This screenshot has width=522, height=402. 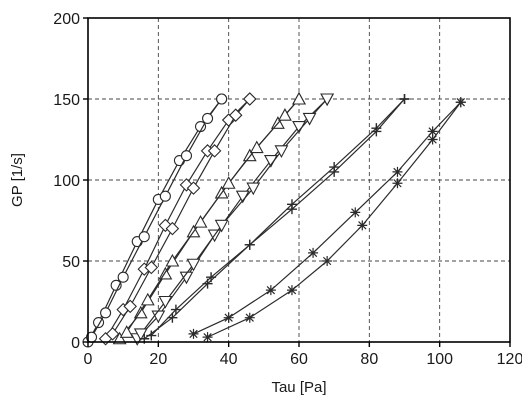 I want to click on x-axis-title: Tau [Pa], so click(x=298, y=387).